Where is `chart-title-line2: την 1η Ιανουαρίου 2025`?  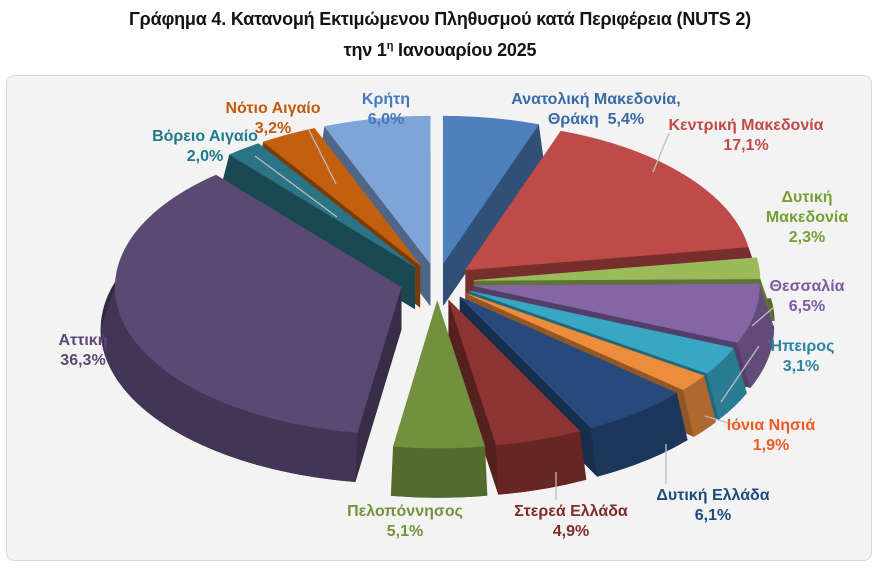 chart-title-line2: την 1η Ιανουαρίου 2025 is located at coordinates (440, 50).